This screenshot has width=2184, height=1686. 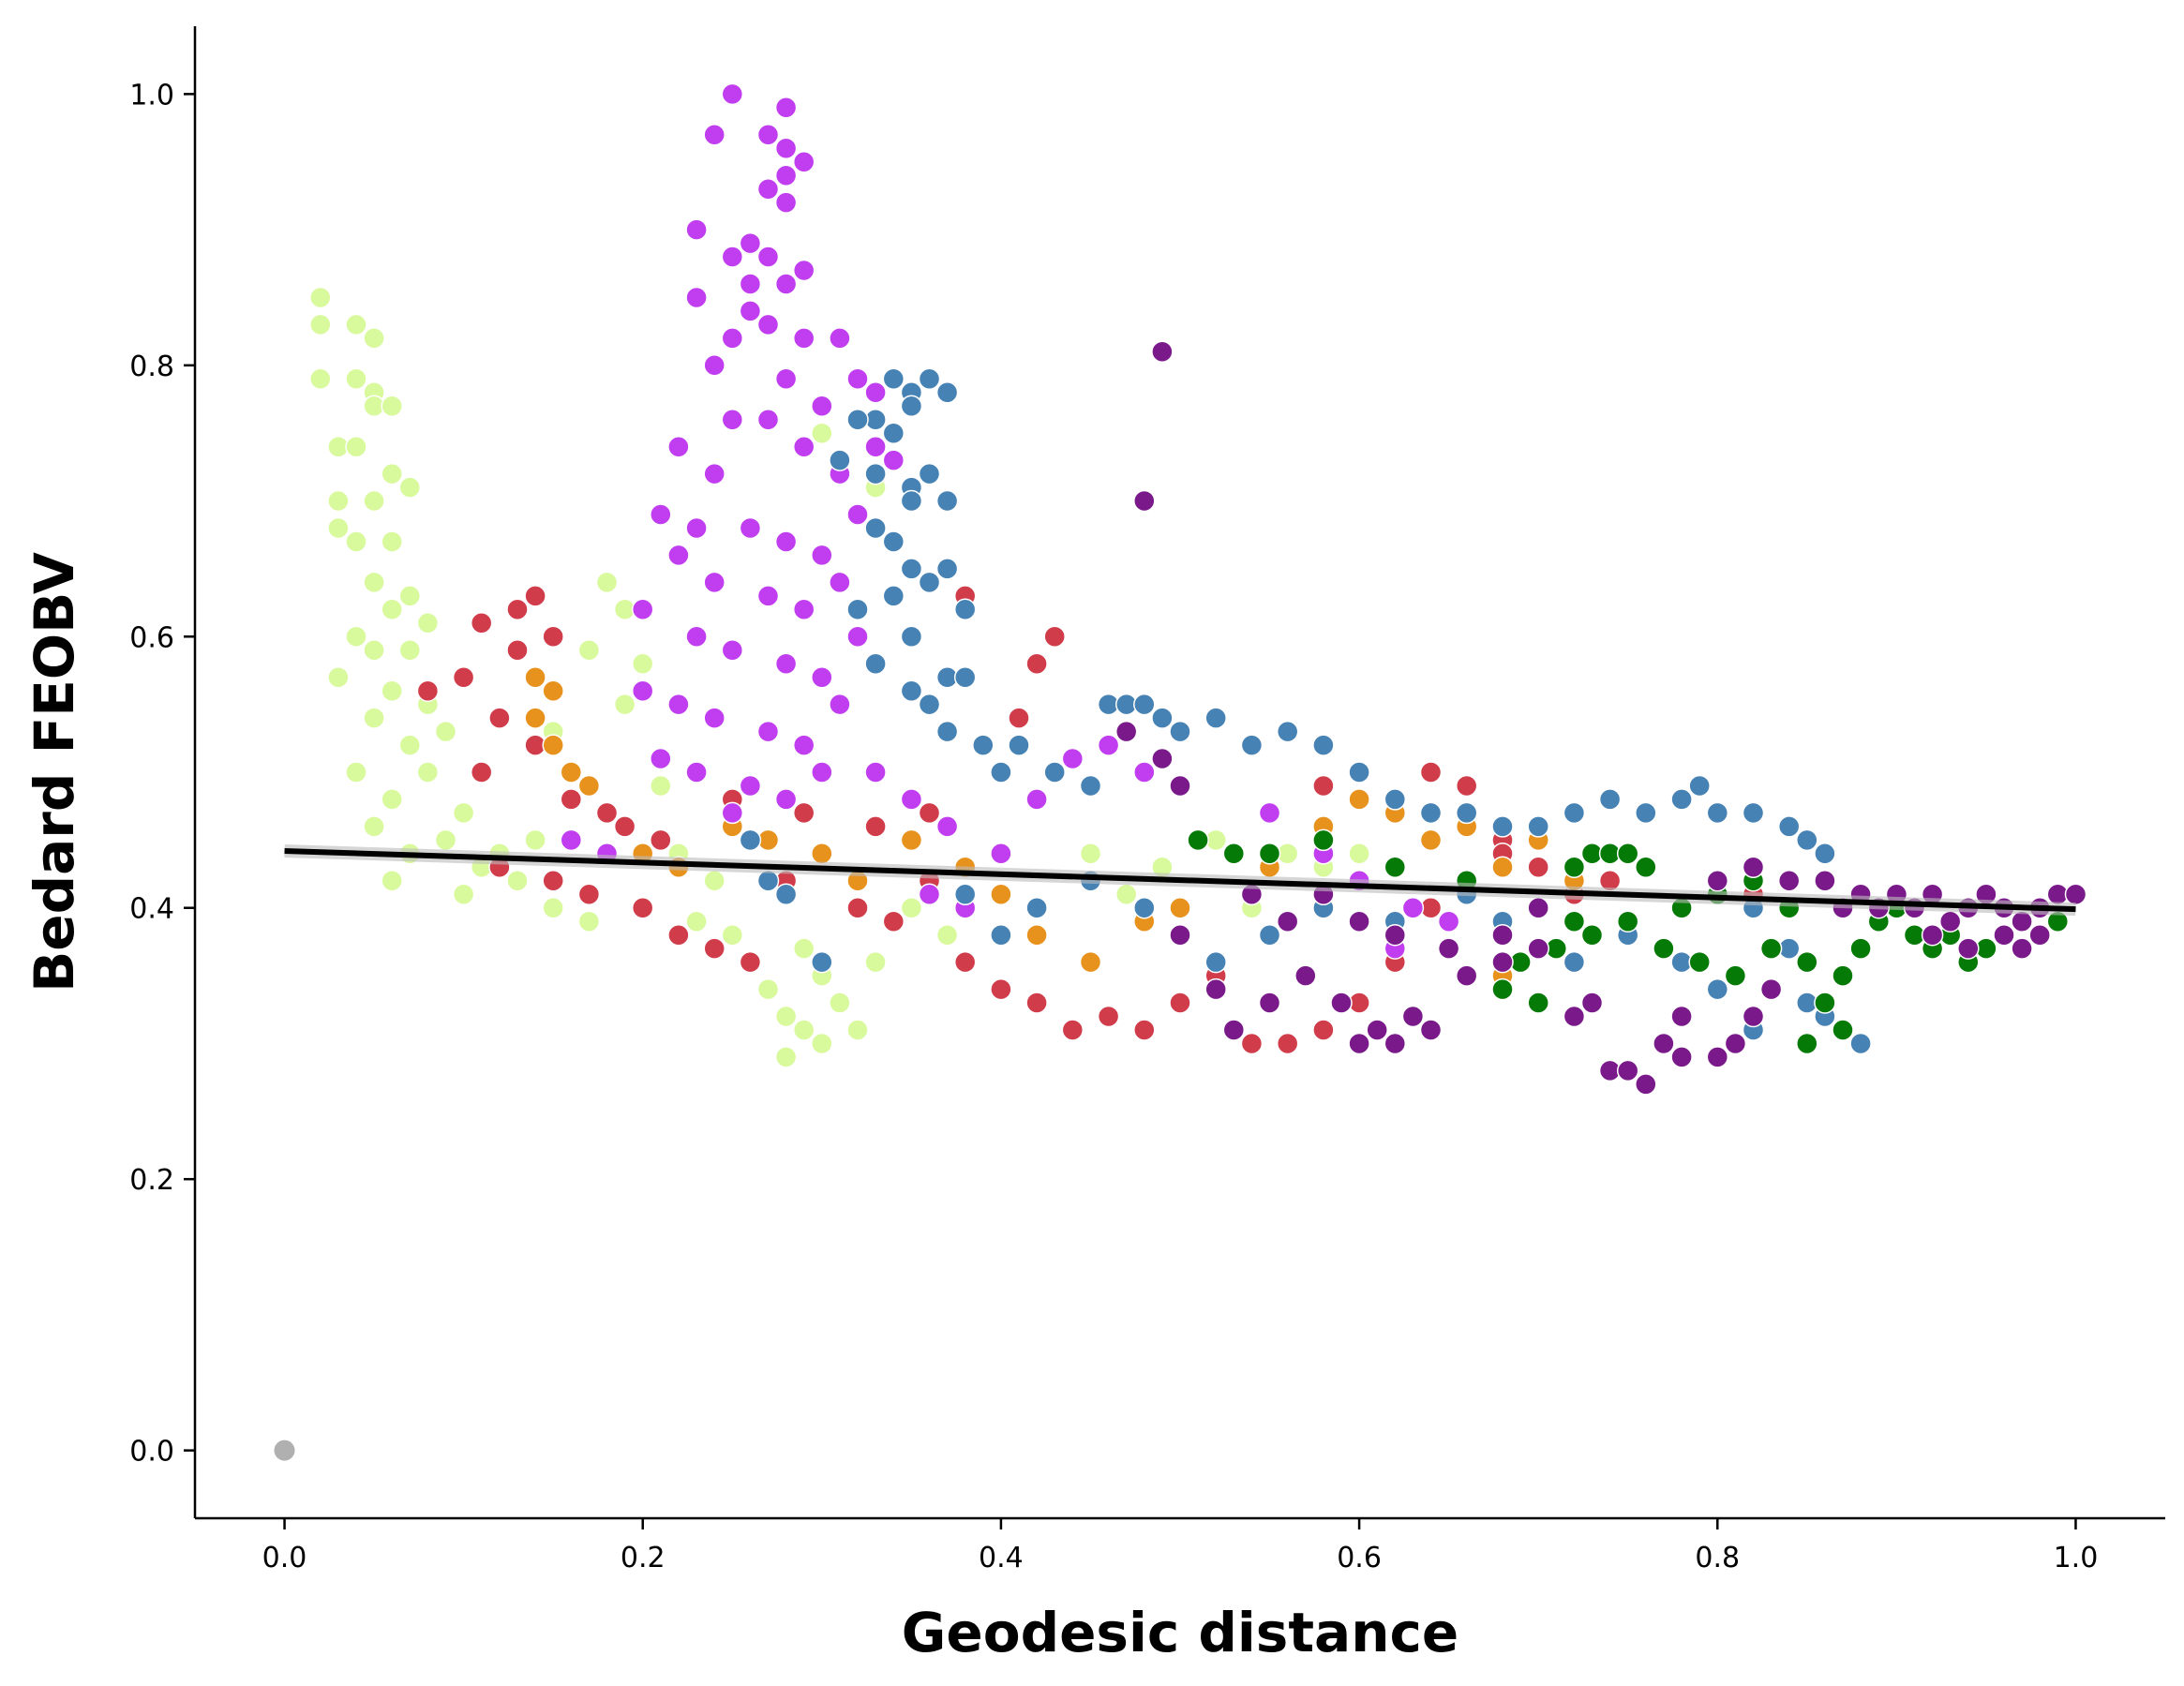 What do you see at coordinates (151, 367) in the screenshot?
I see `y-tick-label: 0.8` at bounding box center [151, 367].